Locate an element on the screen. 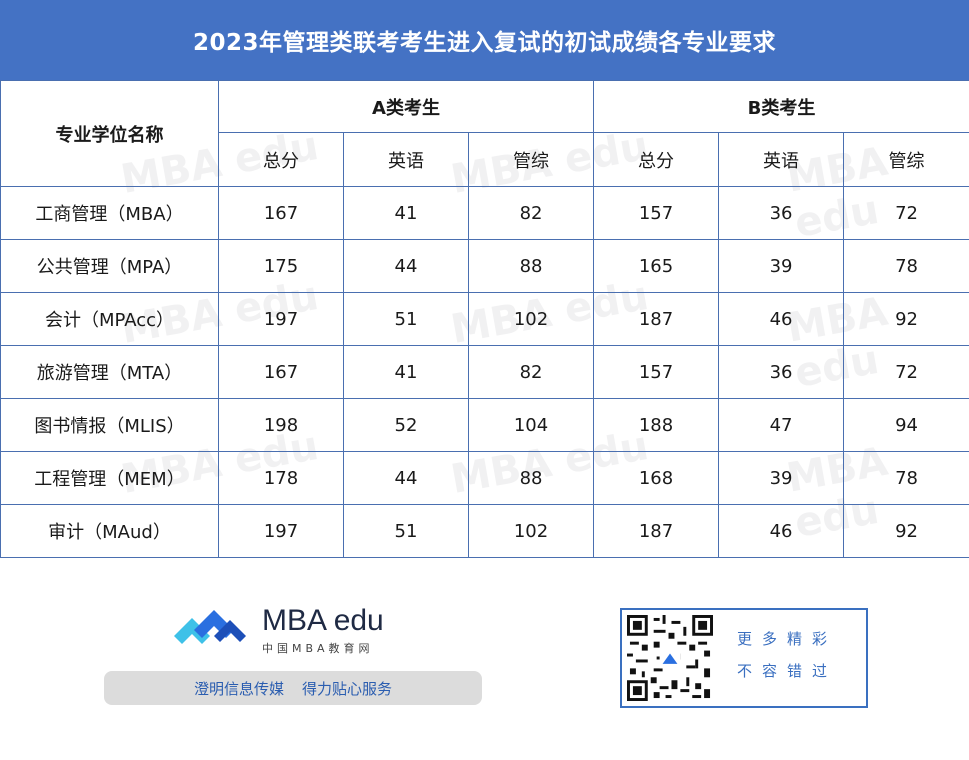  slogan-right: 得力贴心服务 is located at coordinates (347, 688).